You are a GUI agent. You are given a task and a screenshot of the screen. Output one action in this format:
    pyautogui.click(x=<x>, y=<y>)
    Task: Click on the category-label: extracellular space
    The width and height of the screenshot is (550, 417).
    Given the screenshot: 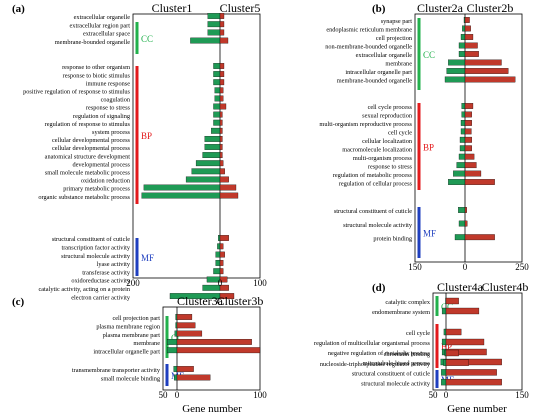 What is the action you would take?
    pyautogui.click(x=106, y=34)
    